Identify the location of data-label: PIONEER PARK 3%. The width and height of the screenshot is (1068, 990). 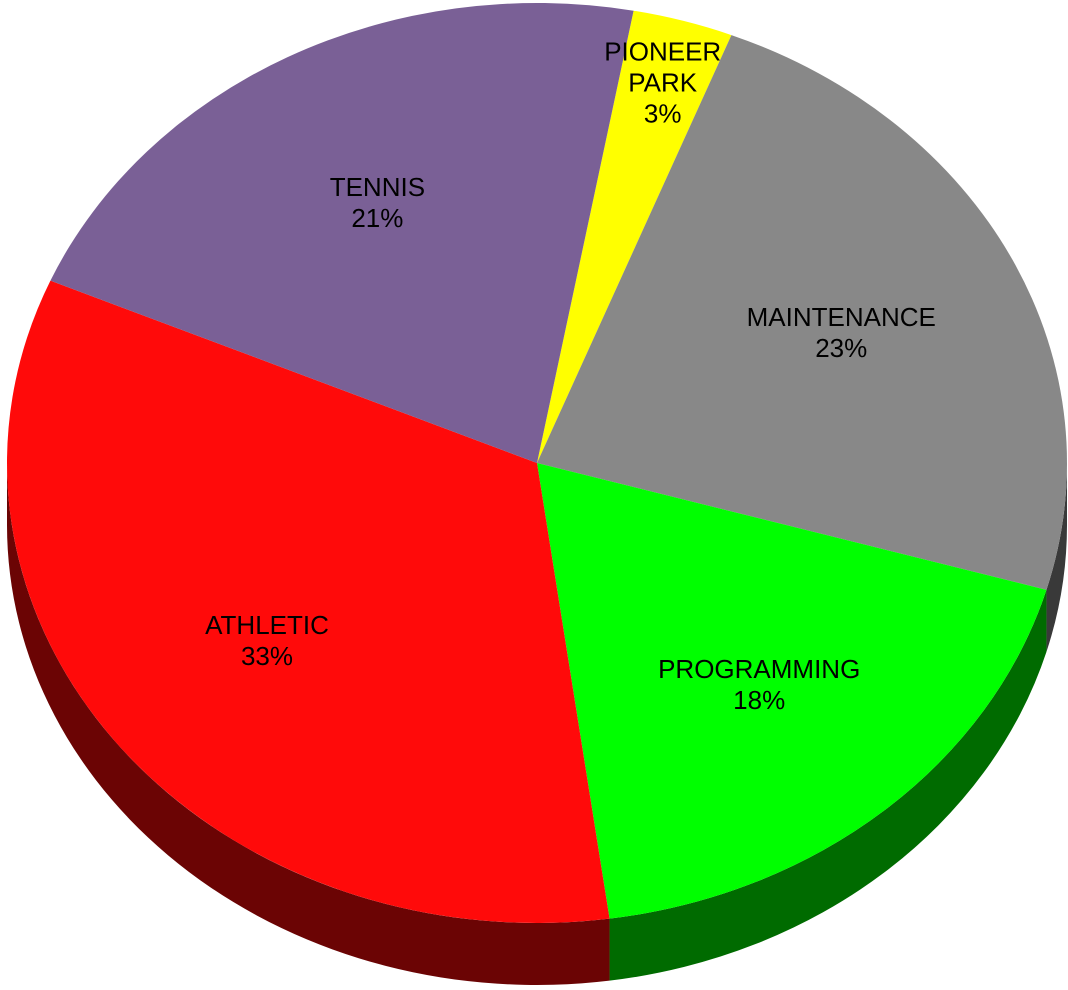
(662, 82).